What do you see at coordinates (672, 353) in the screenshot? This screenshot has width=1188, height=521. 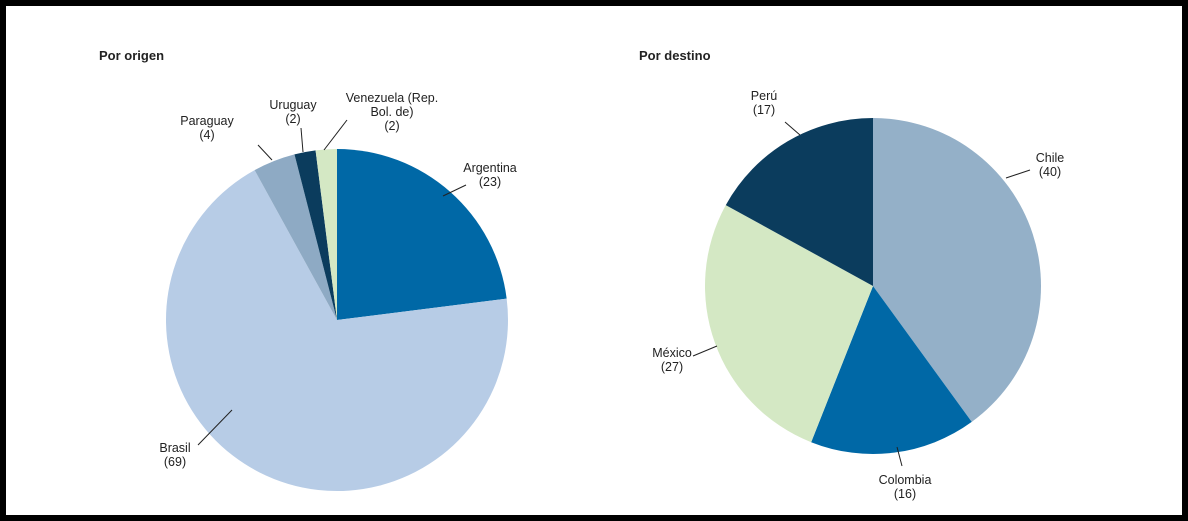 I see `category-label: México` at bounding box center [672, 353].